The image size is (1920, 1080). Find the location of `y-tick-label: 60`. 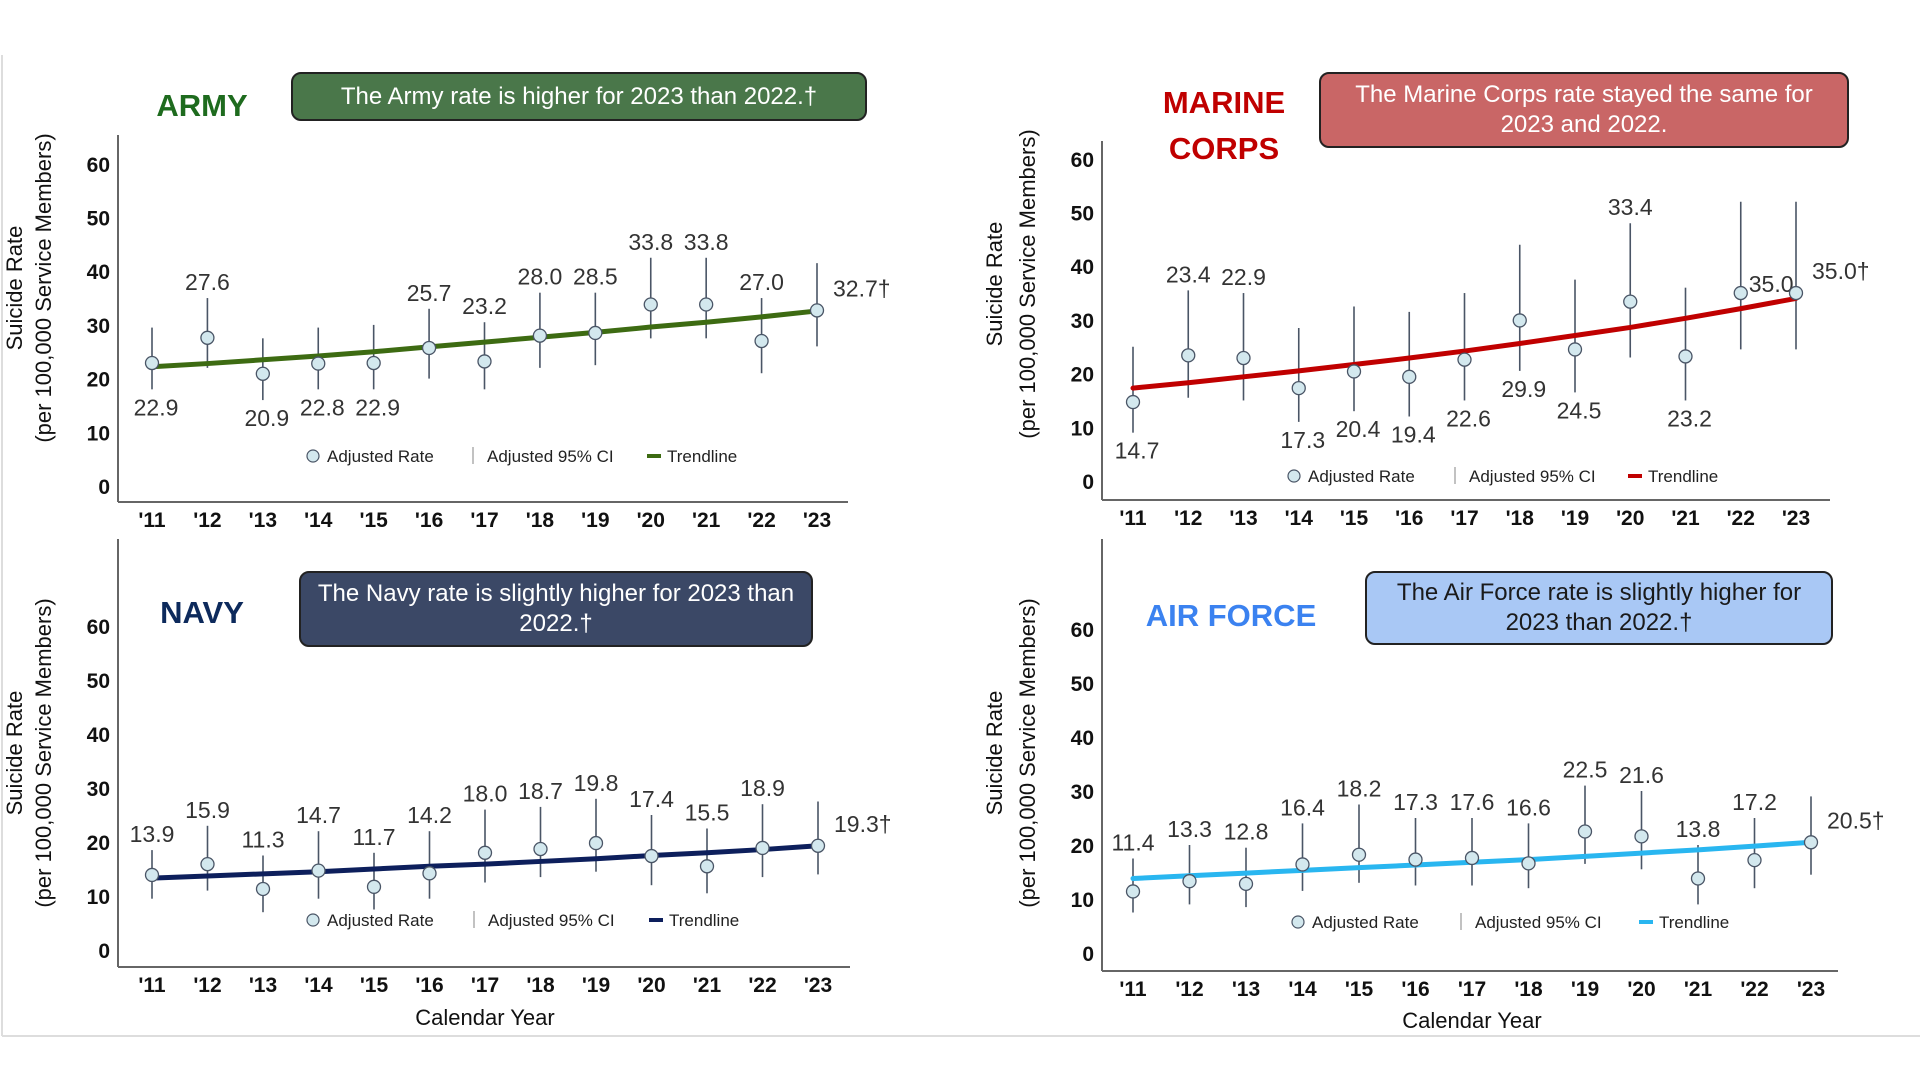

y-tick-label: 60 is located at coordinates (1082, 160).